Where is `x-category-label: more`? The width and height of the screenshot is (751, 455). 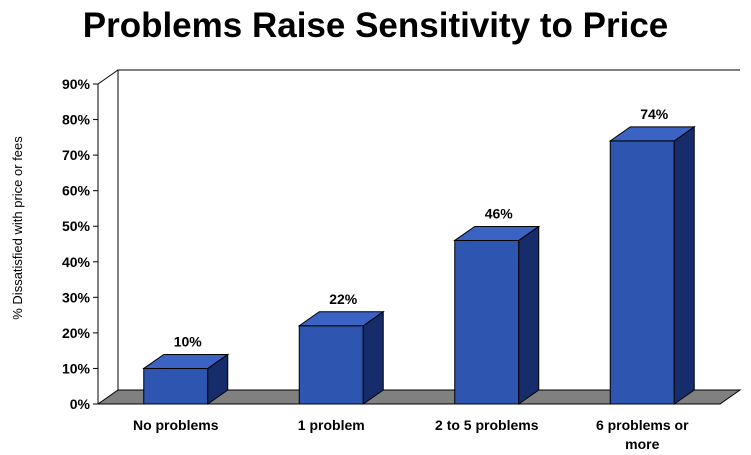 x-category-label: more is located at coordinates (642, 444).